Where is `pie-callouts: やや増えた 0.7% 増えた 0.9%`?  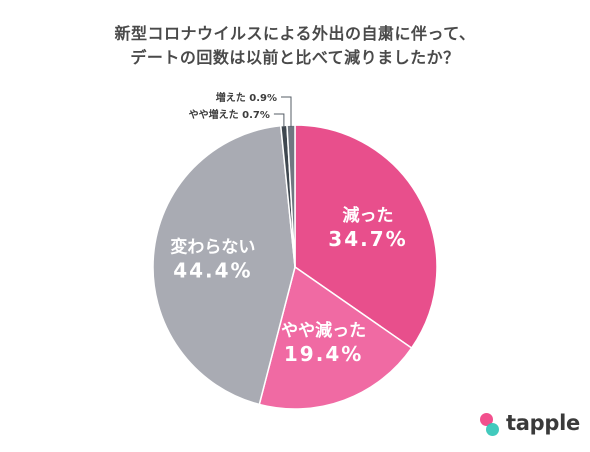 pie-callouts: やや増えた 0.7% 増えた 0.9% is located at coordinates (240, 109).